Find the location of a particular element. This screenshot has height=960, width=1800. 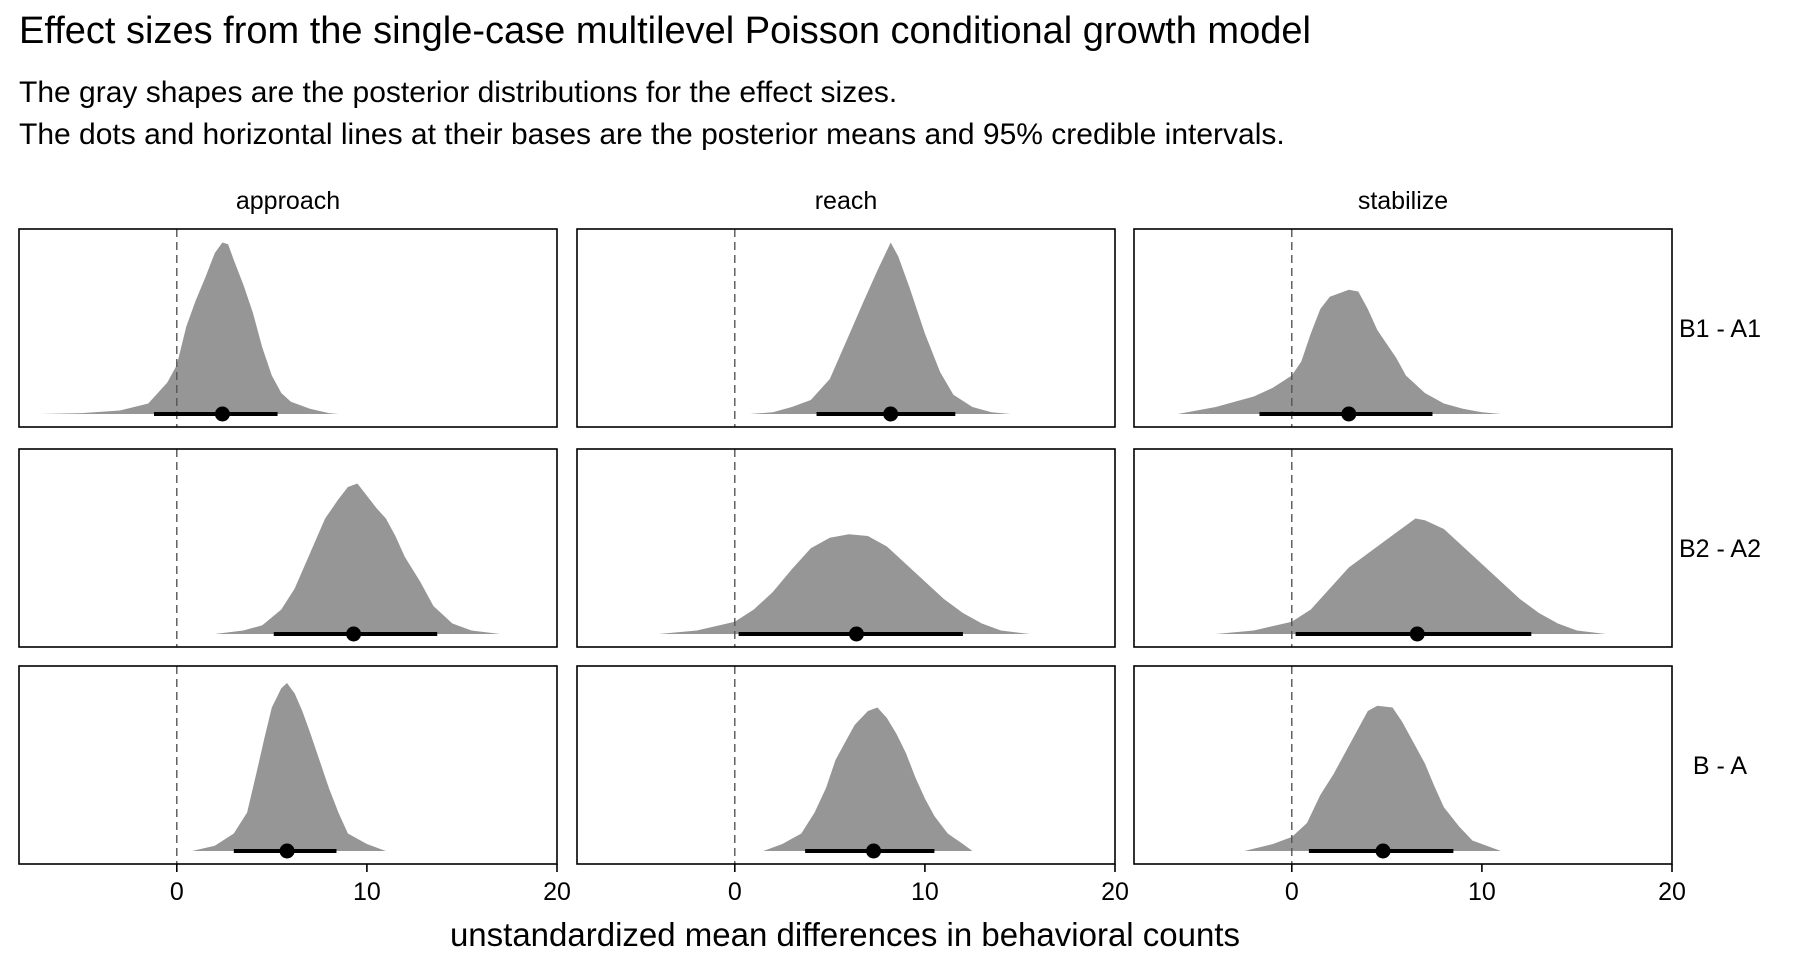

column-label-approach: approach is located at coordinates (288, 201).